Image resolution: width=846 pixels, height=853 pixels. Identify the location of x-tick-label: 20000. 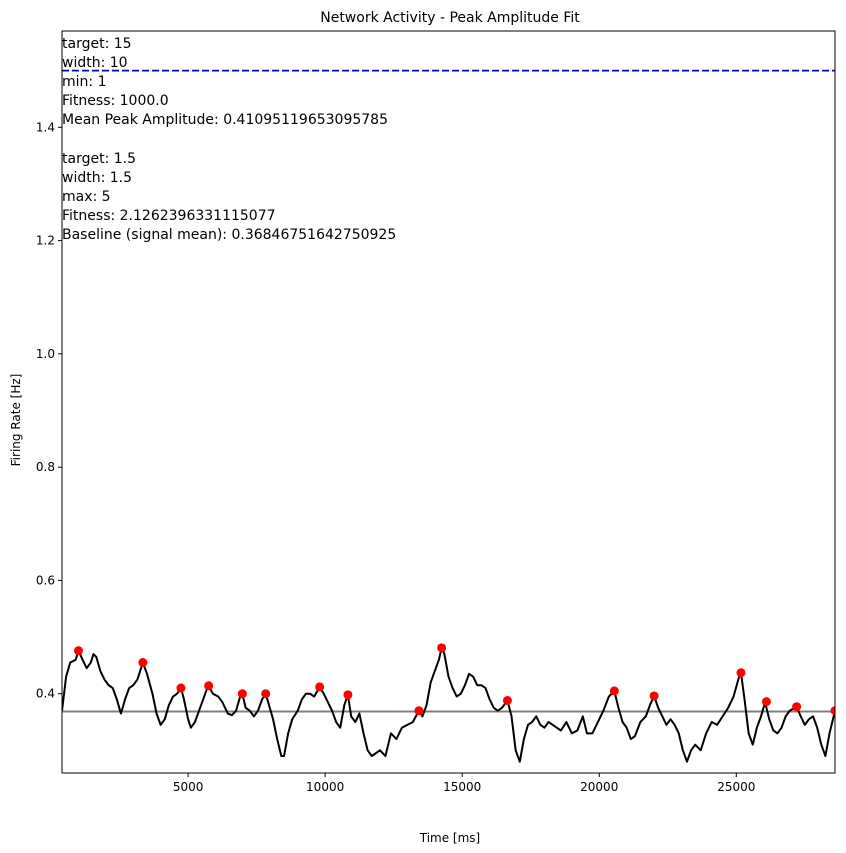
(599, 787).